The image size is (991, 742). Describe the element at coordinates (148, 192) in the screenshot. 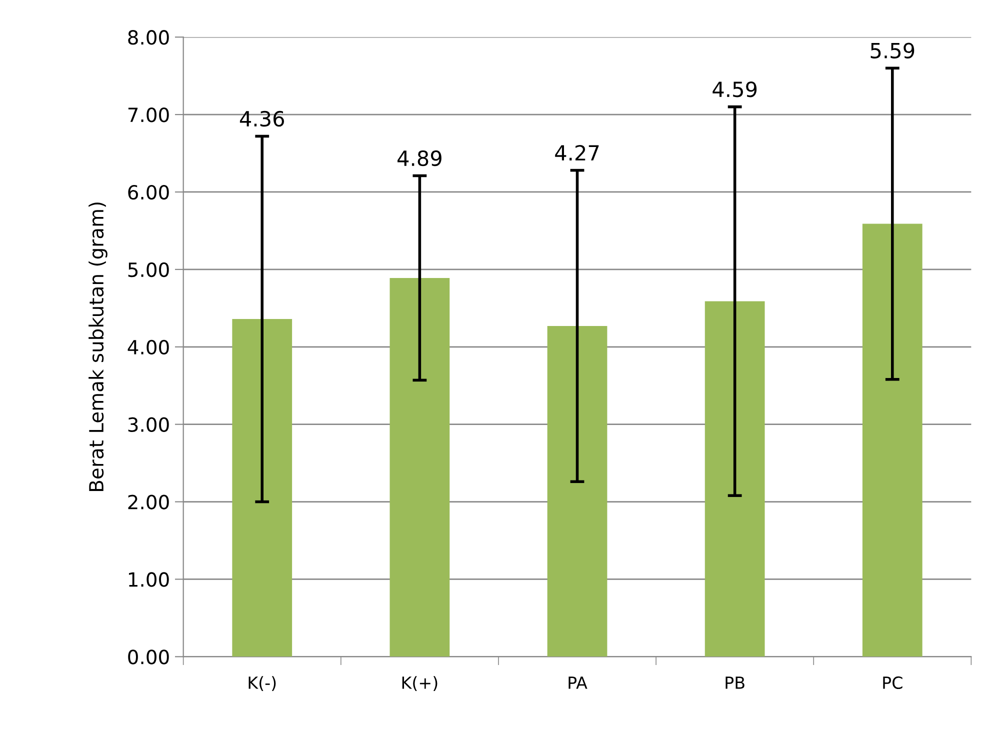

I see `y-tick-label: 6.00` at that location.